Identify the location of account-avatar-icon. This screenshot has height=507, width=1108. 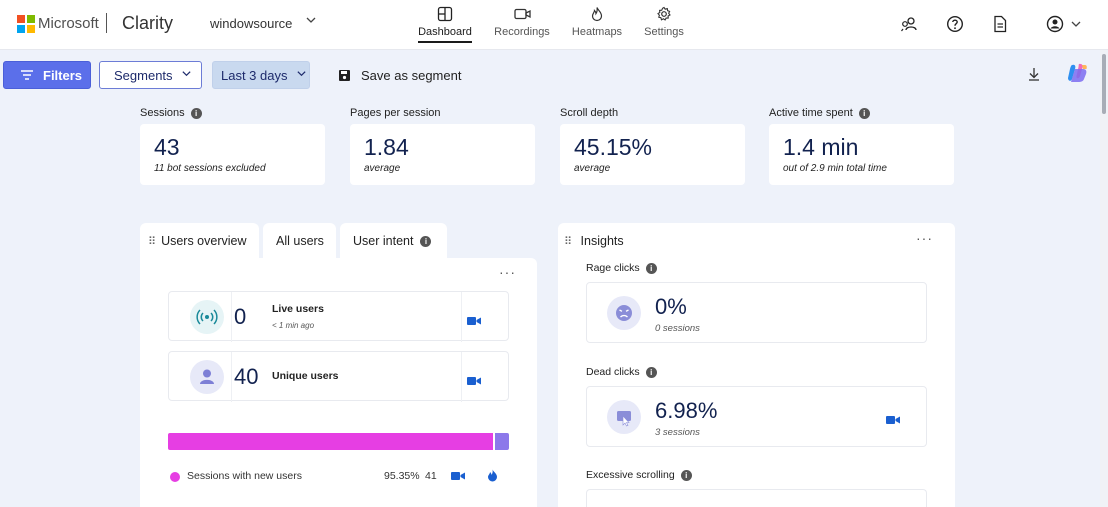
(1056, 25).